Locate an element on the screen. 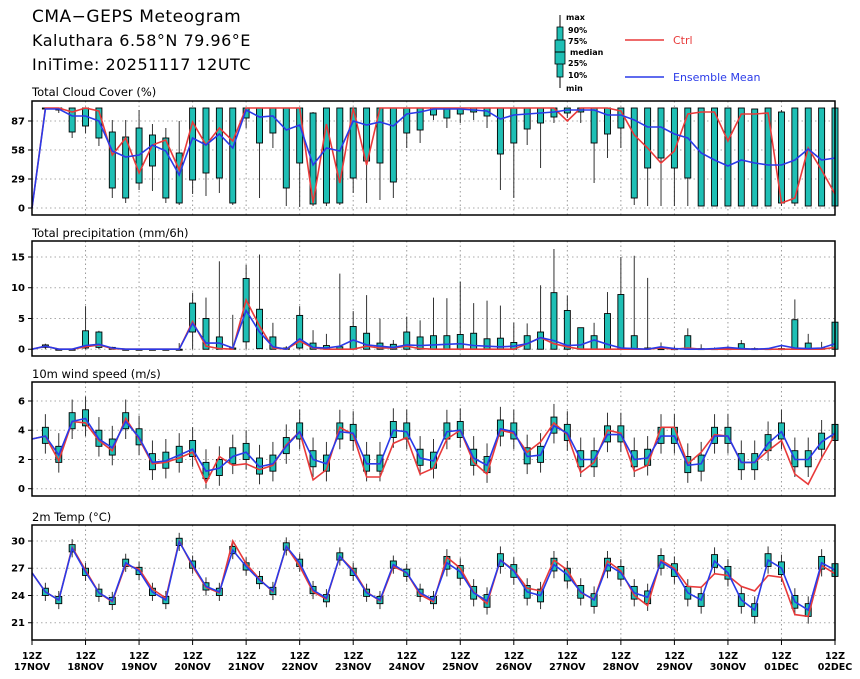 The image size is (860, 679). x-tick-date: 20NOV is located at coordinates (192, 667).